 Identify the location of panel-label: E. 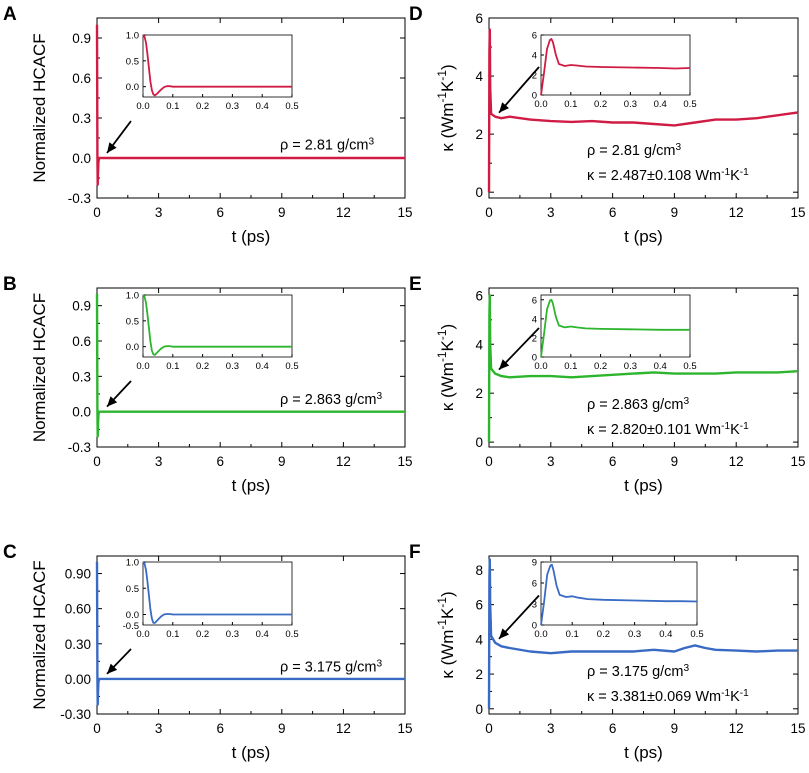
(415, 284).